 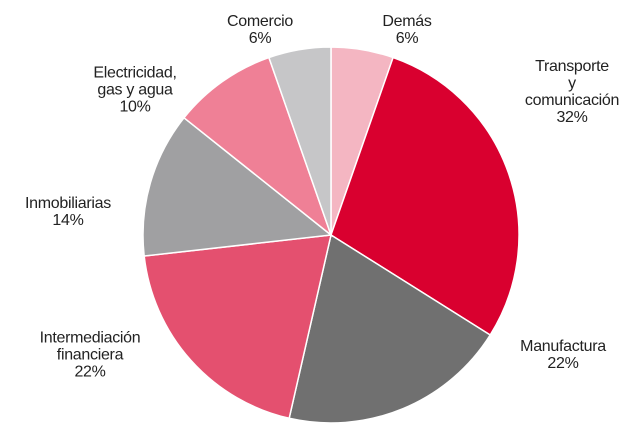 I want to click on slice-label: Manufactura 22%, so click(x=563, y=355).